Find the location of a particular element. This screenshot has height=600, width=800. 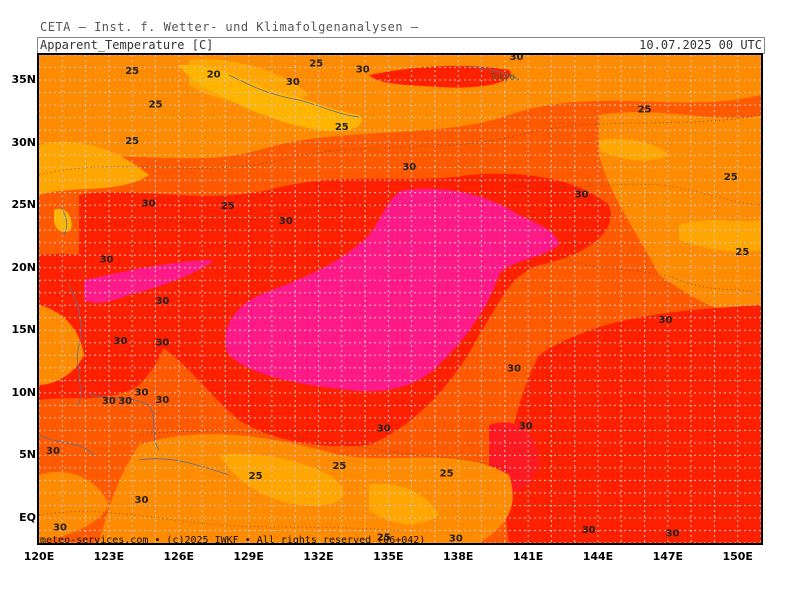

longitude-tick-label: 123E is located at coordinates (109, 556).